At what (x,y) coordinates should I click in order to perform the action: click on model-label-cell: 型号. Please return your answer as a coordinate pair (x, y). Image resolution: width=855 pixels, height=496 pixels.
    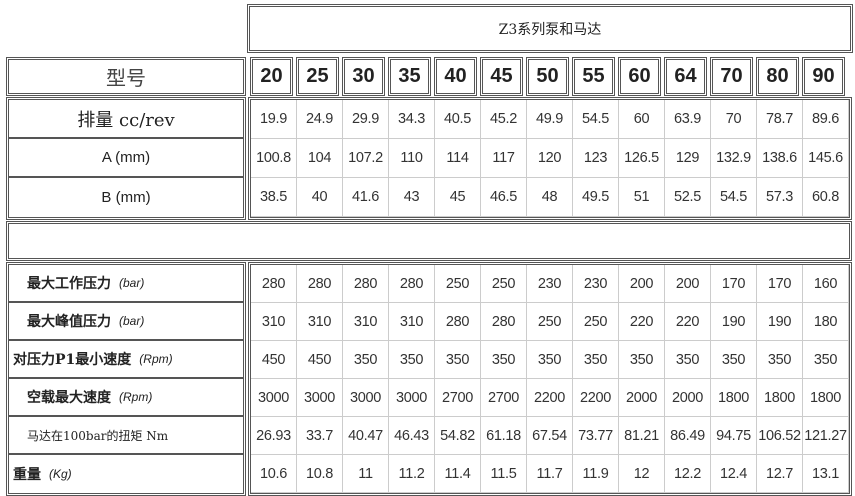
    Looking at the image, I should click on (126, 76).